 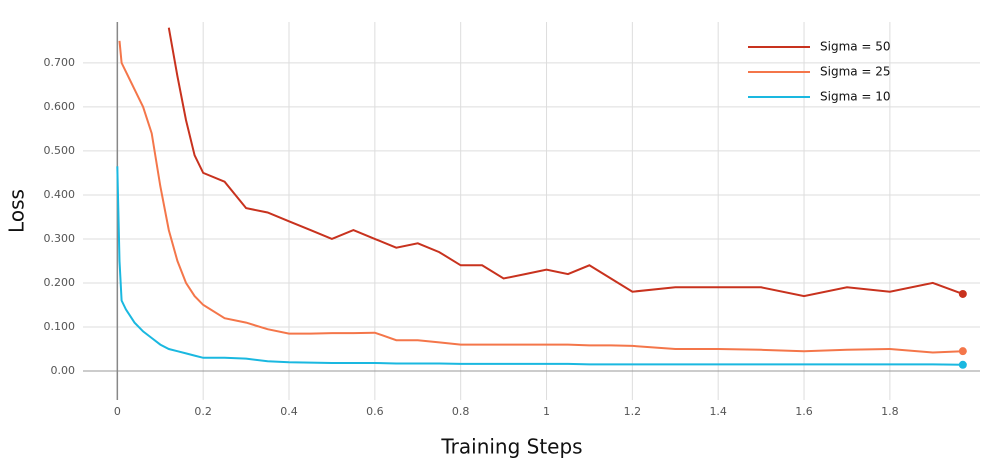 I want to click on x-tick-label: 0.8, so click(x=461, y=411).